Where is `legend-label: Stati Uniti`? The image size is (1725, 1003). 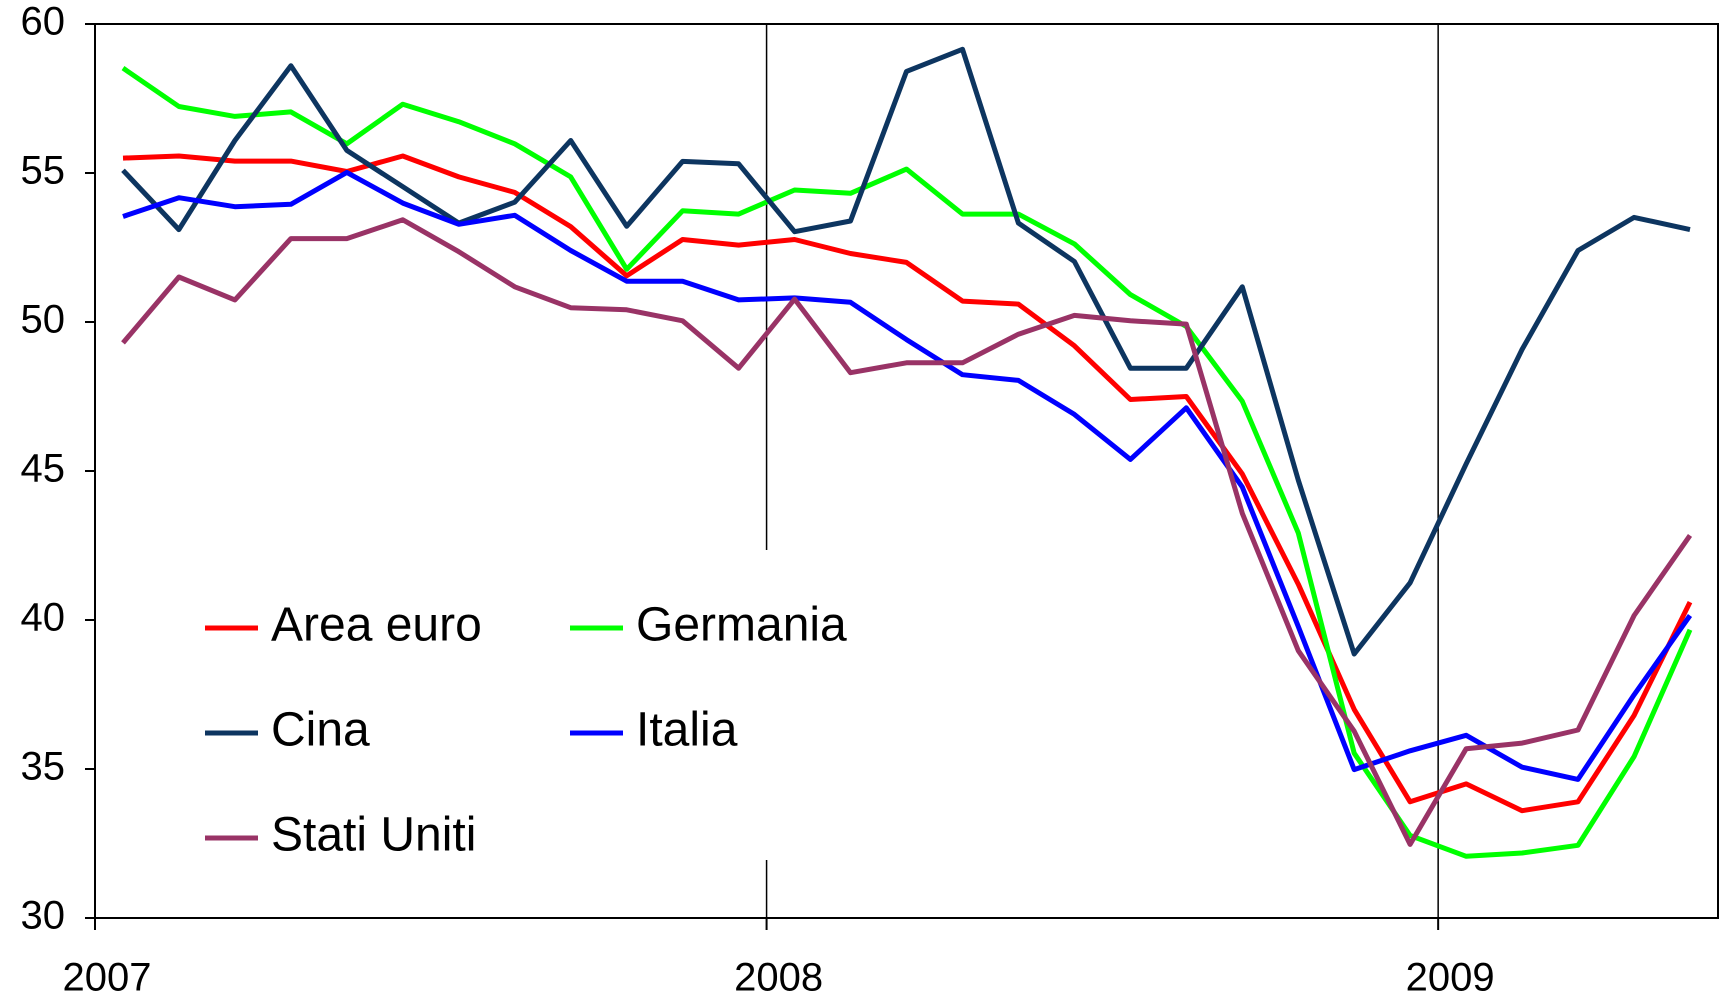 legend-label: Stati Uniti is located at coordinates (373, 835).